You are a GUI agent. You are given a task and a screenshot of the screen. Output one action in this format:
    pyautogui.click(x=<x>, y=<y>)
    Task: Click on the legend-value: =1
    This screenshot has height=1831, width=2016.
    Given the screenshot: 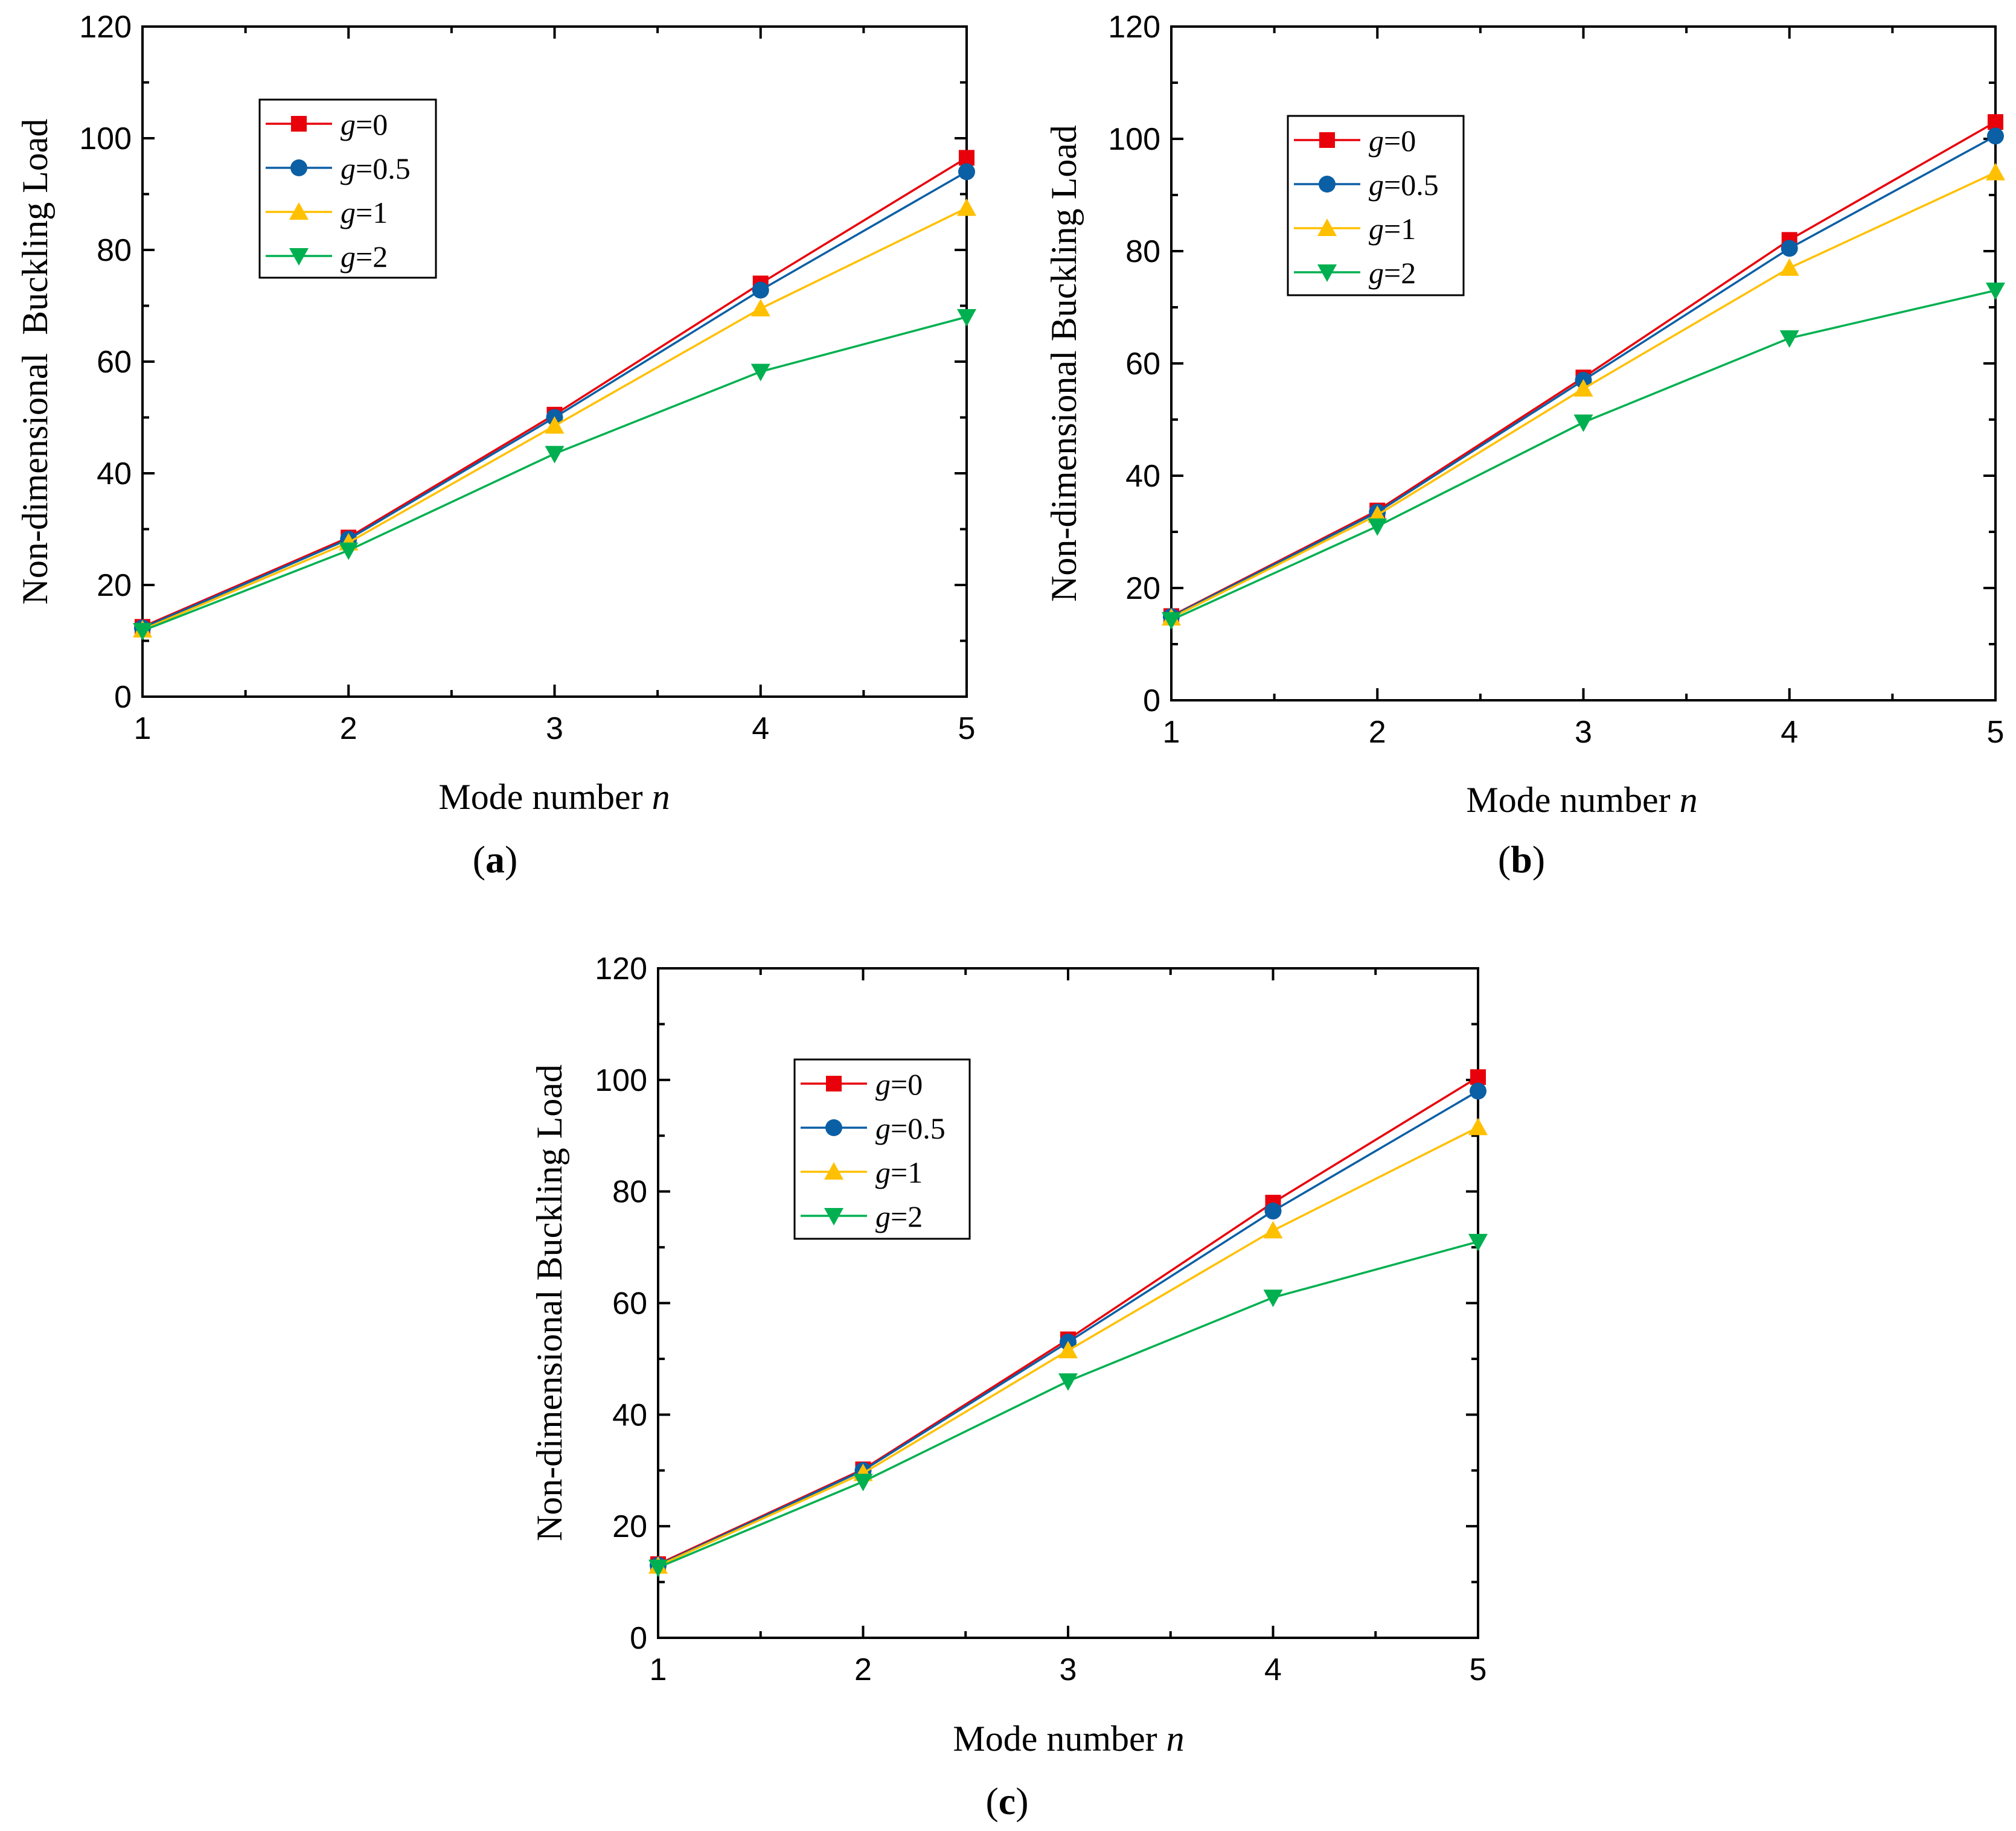 What is the action you would take?
    pyautogui.click(x=372, y=212)
    